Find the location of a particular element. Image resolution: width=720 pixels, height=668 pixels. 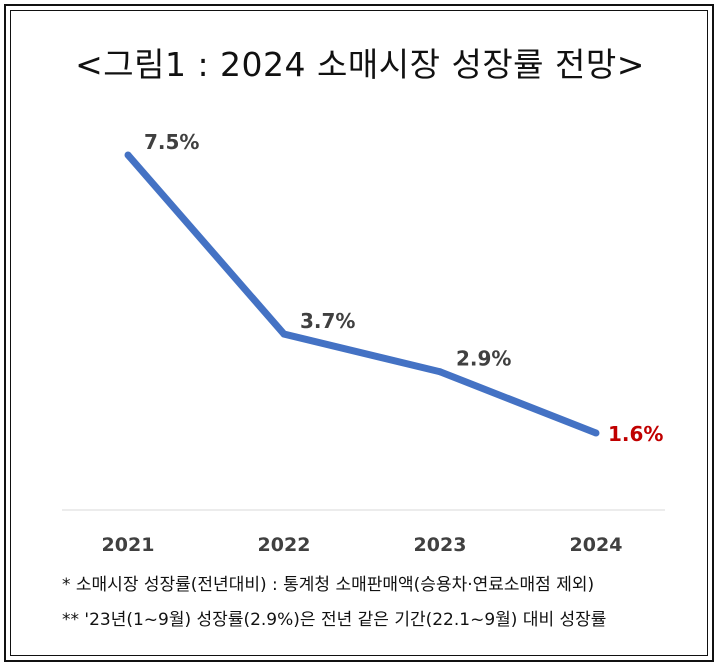

data-label-2021: 7.5% is located at coordinates (171, 142).